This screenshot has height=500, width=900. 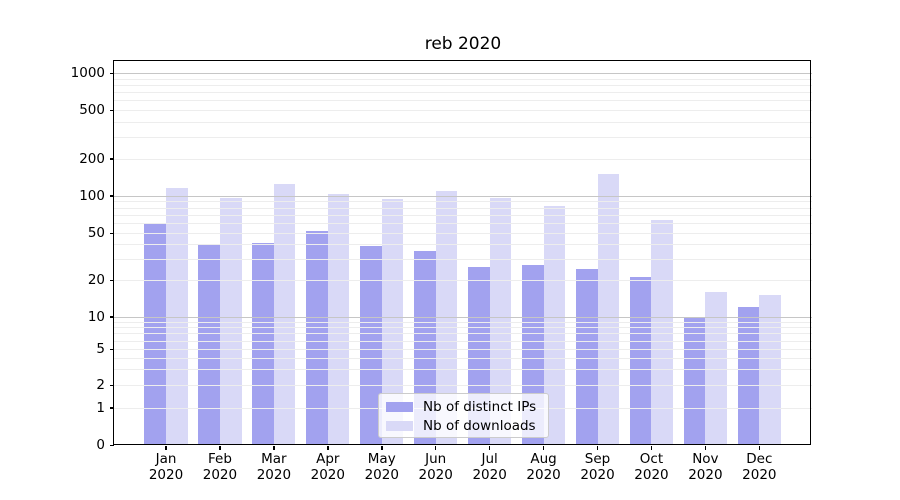 What do you see at coordinates (480, 407) in the screenshot?
I see `legend-label: Nb of distinct IPs` at bounding box center [480, 407].